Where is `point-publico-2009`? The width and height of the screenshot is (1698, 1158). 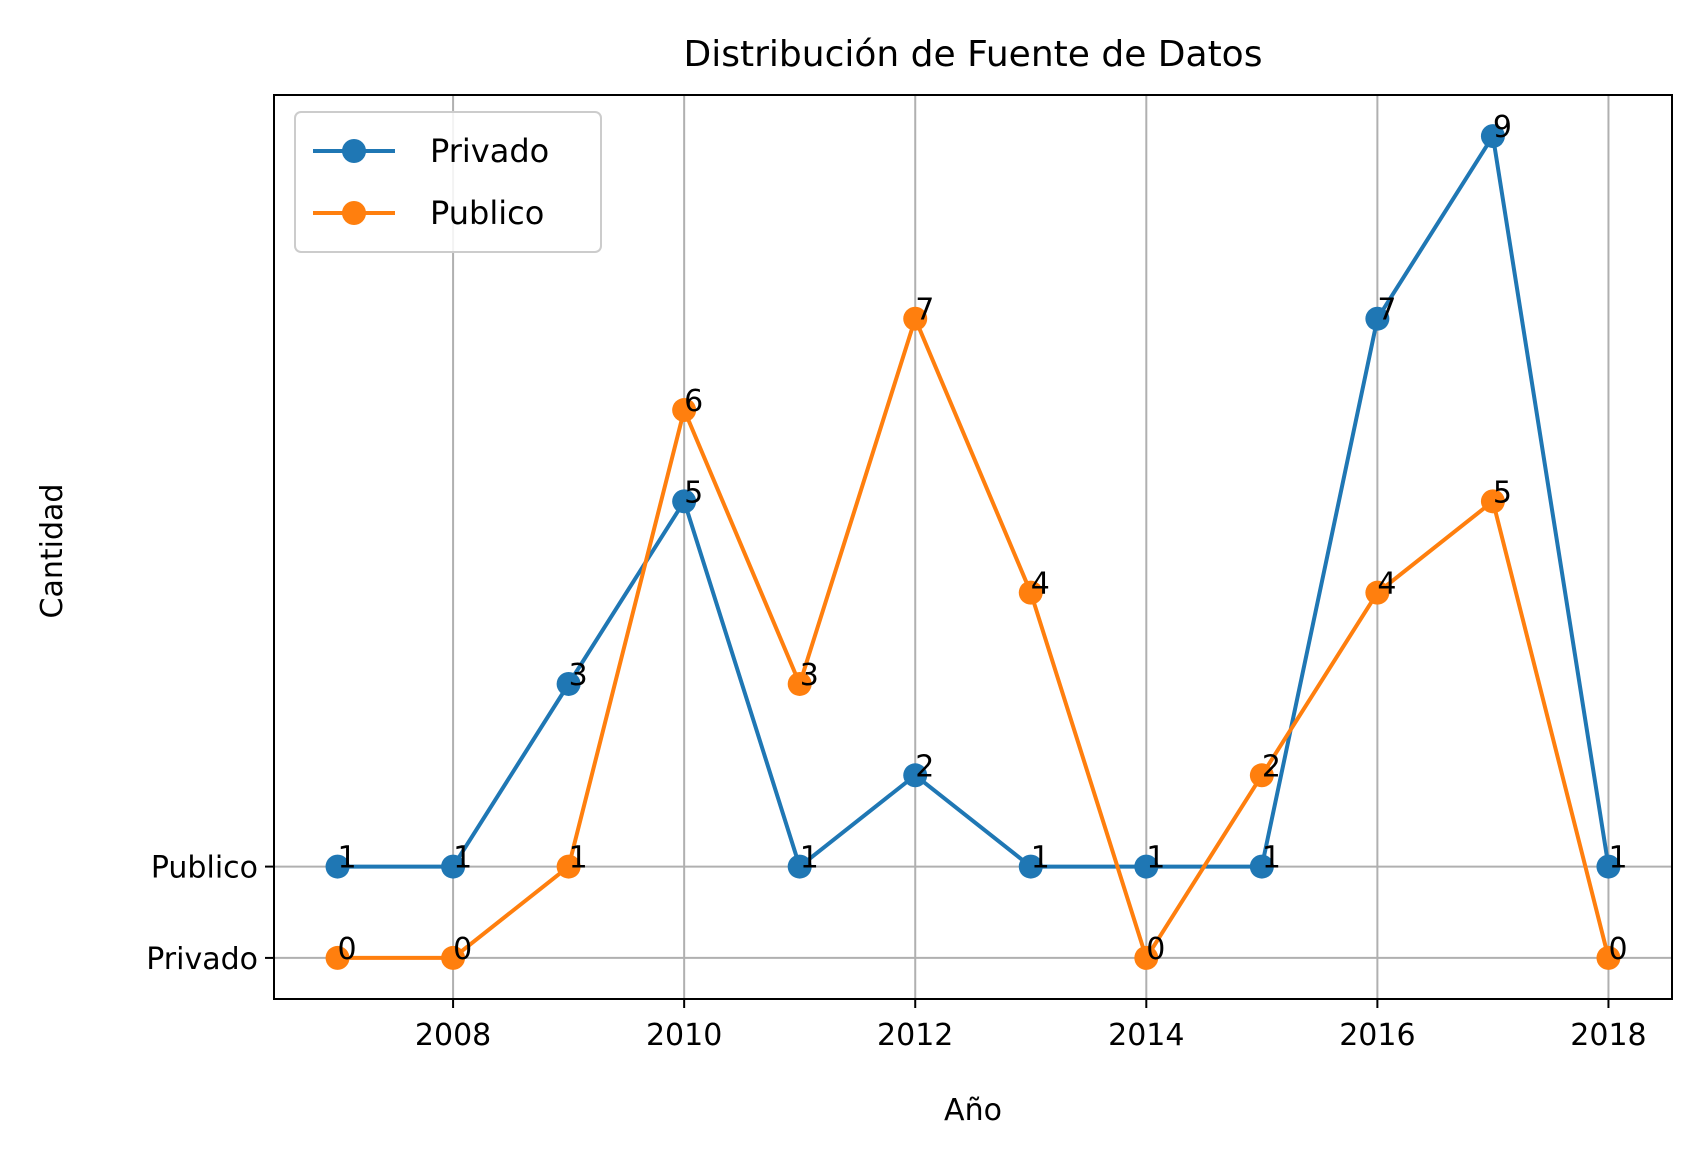 point-publico-2009 is located at coordinates (568, 866).